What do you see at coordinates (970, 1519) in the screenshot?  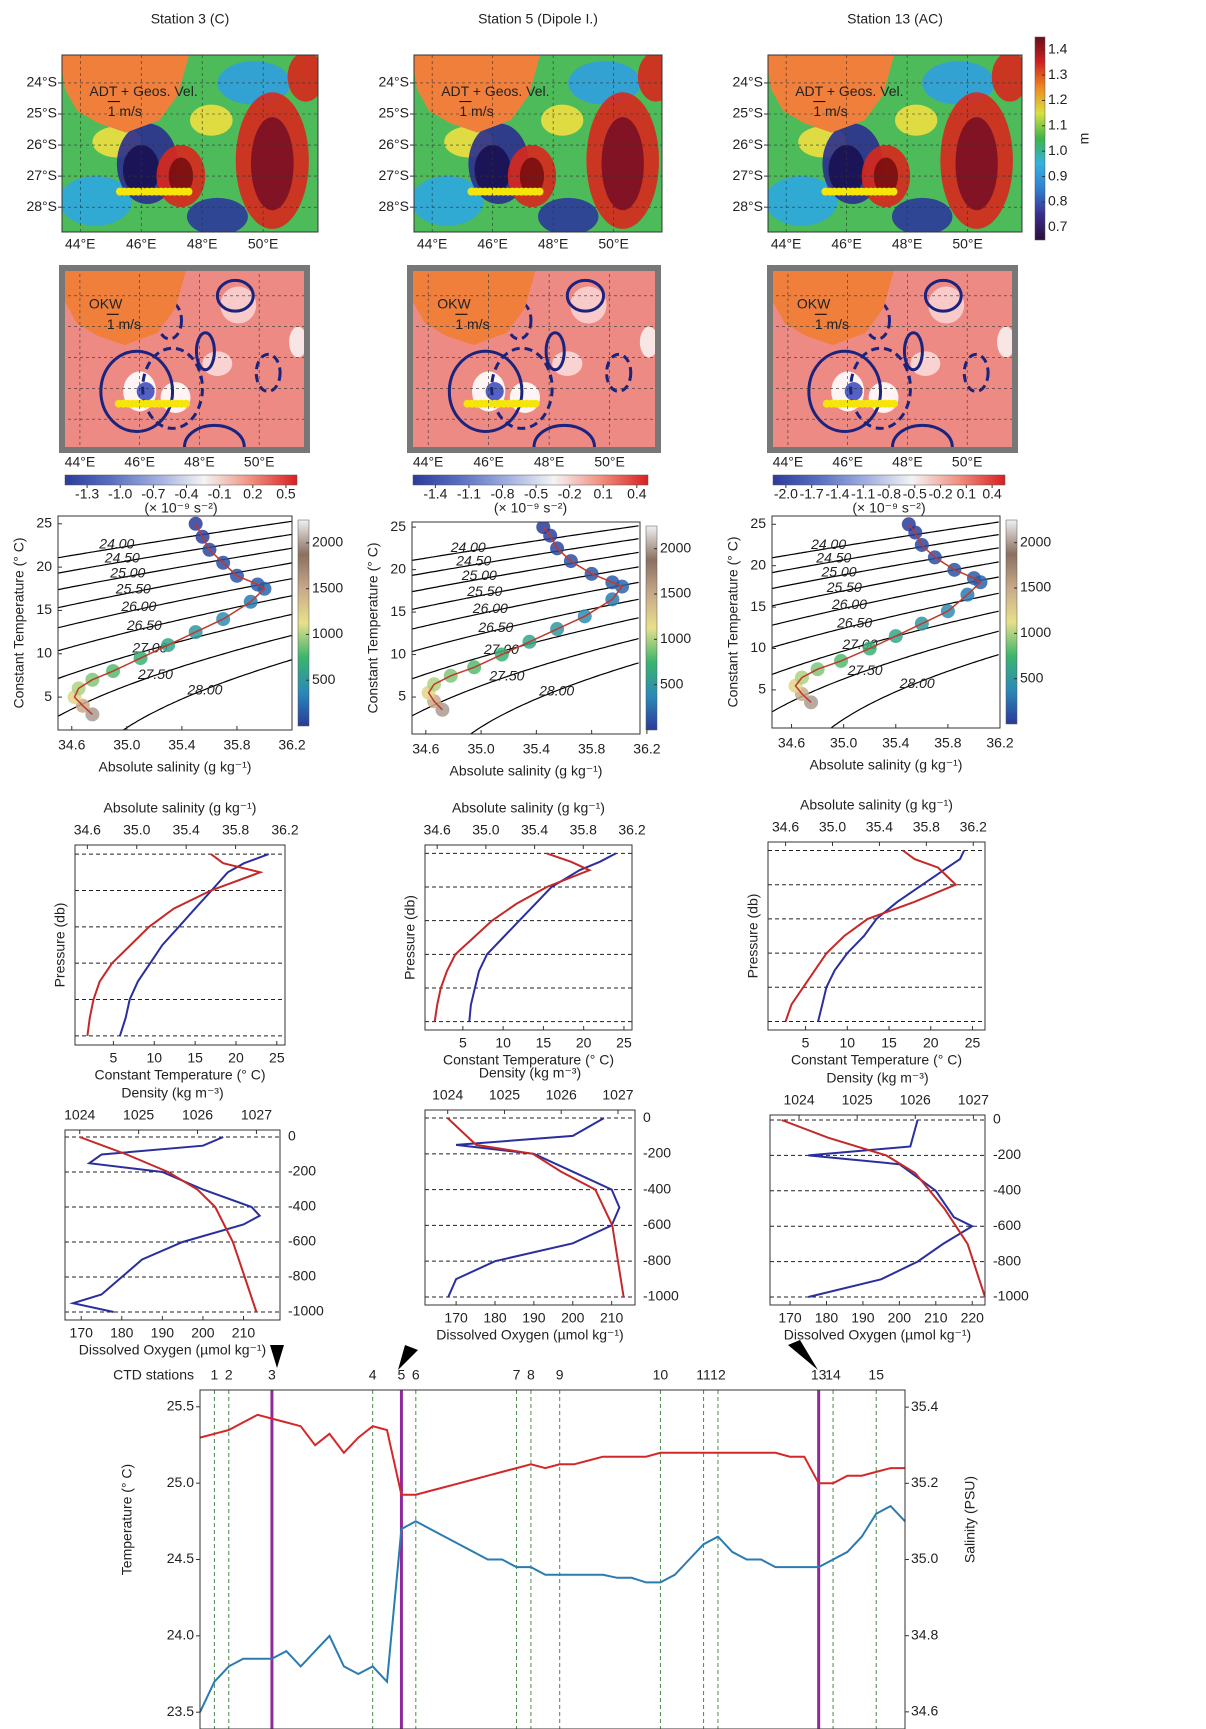 I see `y2-axis-label: Salinity (PSU)` at bounding box center [970, 1519].